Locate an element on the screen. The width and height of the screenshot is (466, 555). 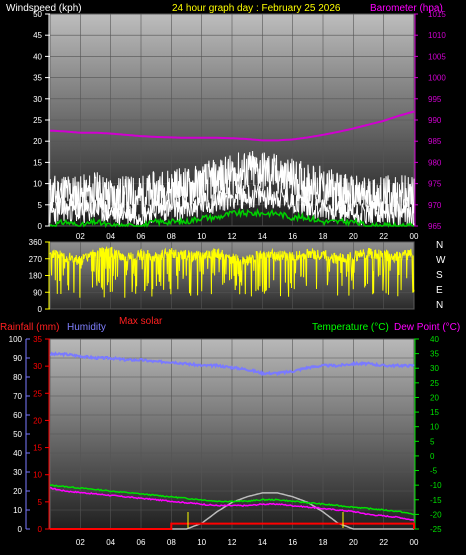
compass-label: E is located at coordinates (439, 290).